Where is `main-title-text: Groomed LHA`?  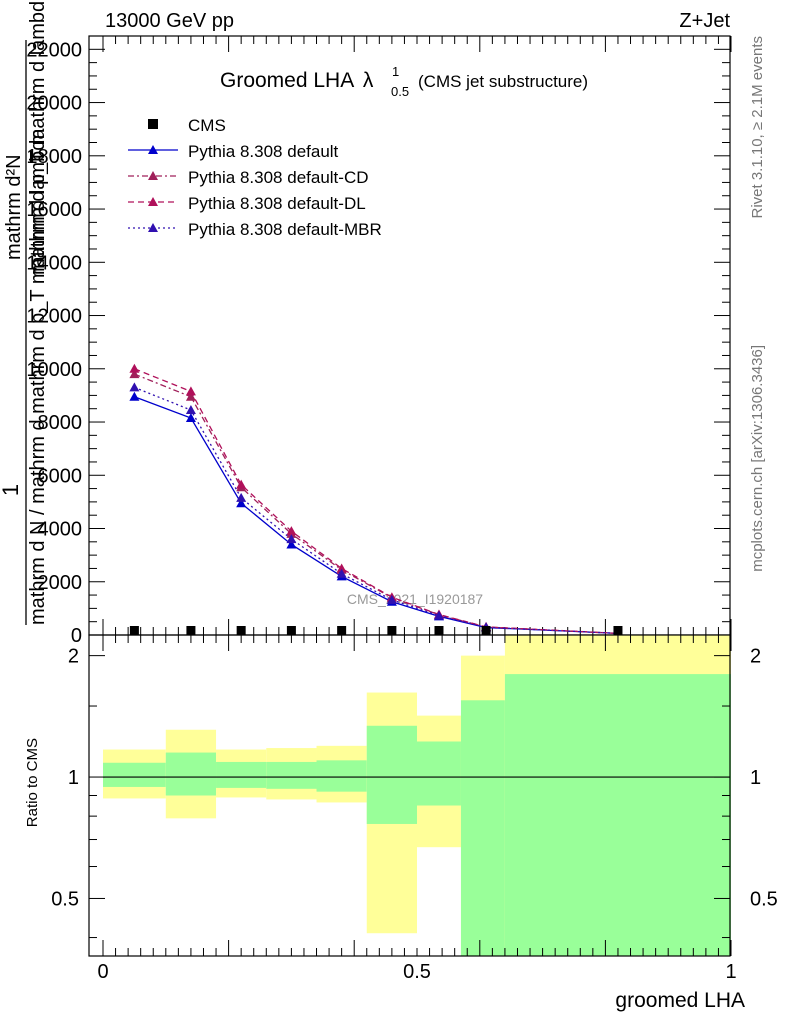 main-title-text: Groomed LHA is located at coordinates (287, 80).